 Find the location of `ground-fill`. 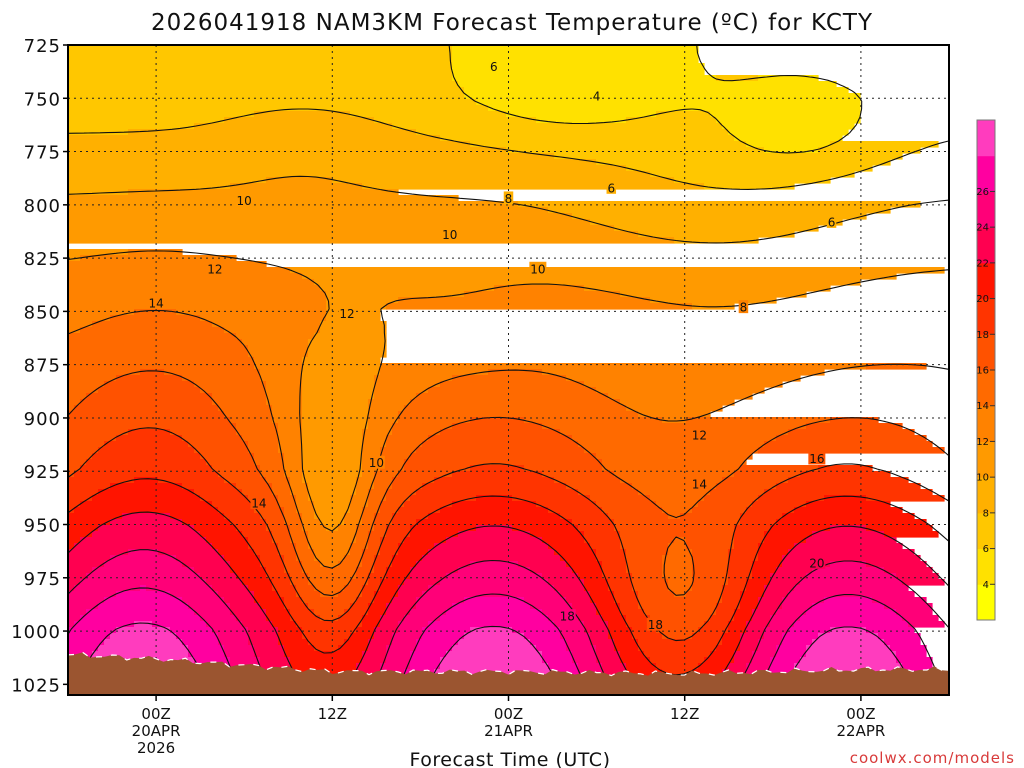

ground-fill is located at coordinates (508, 673).